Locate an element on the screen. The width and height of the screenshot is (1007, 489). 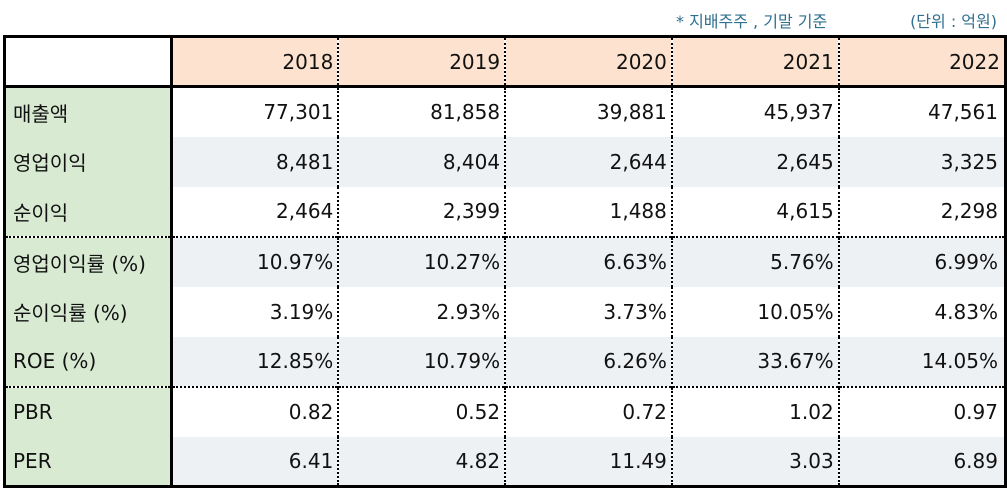
row-operating-profit: 영업이익 8,481 8,404 2,644 2,645 3,325 is located at coordinates (505, 161).